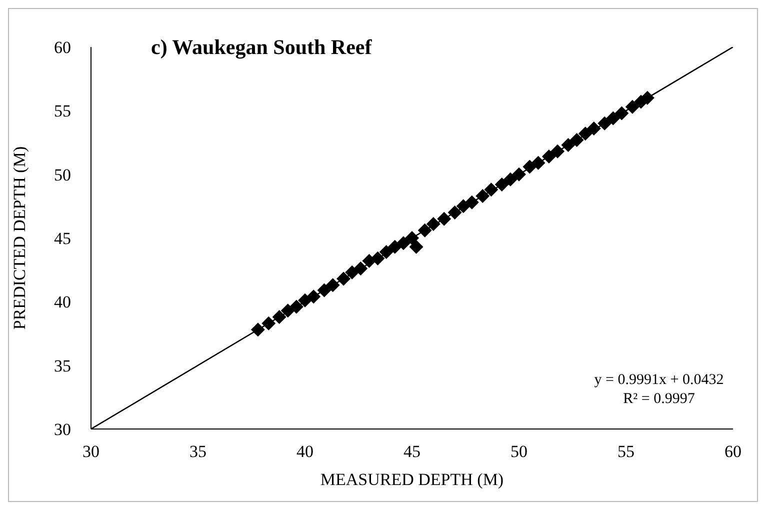  I want to click on x-tick-label: 60, so click(733, 452).